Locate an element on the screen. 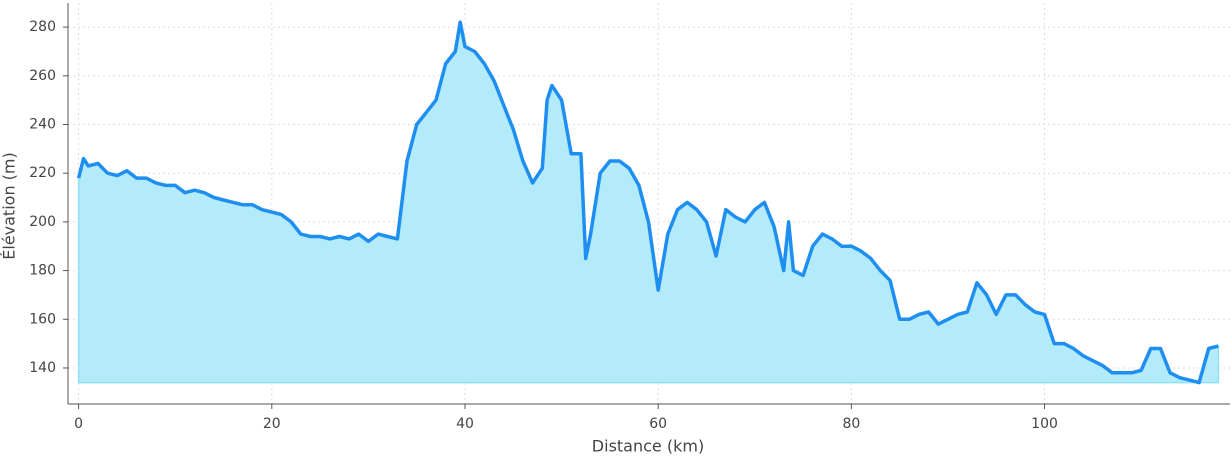  x-tick-label: 60 is located at coordinates (658, 424).